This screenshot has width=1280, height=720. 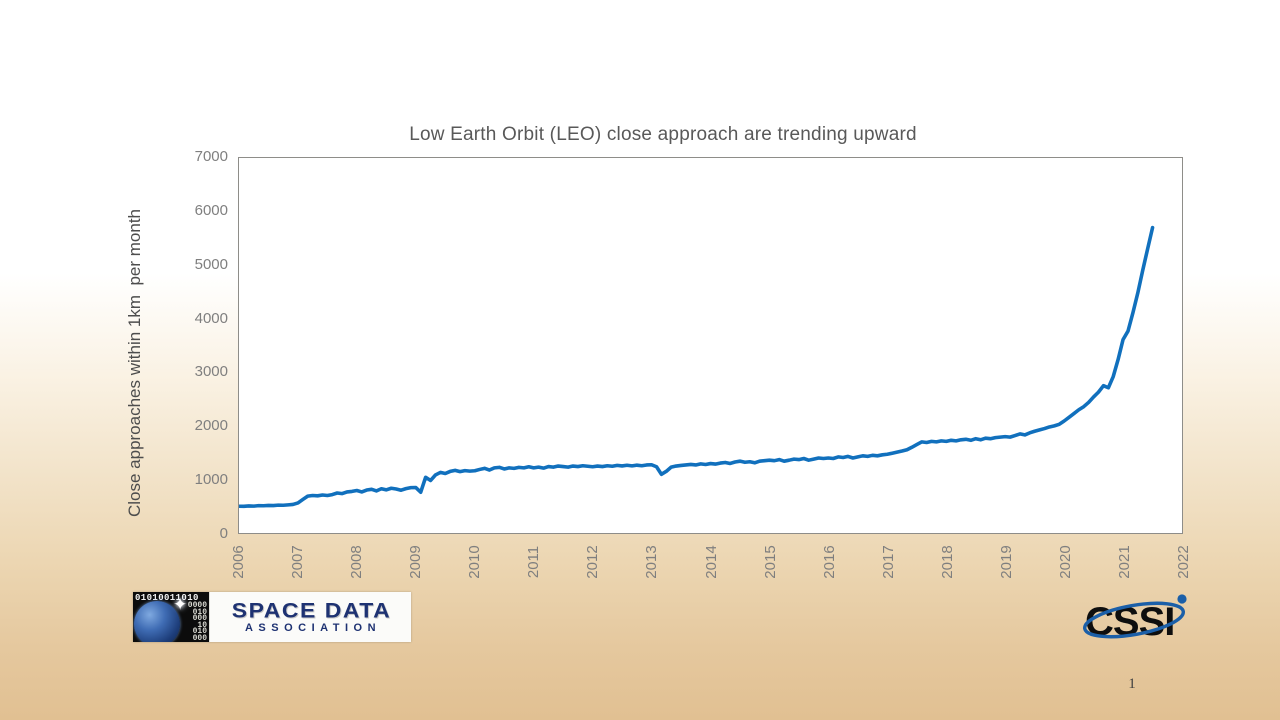 I want to click on sda-binary-column: 0000 010 000 10 010 000, so click(x=197, y=621).